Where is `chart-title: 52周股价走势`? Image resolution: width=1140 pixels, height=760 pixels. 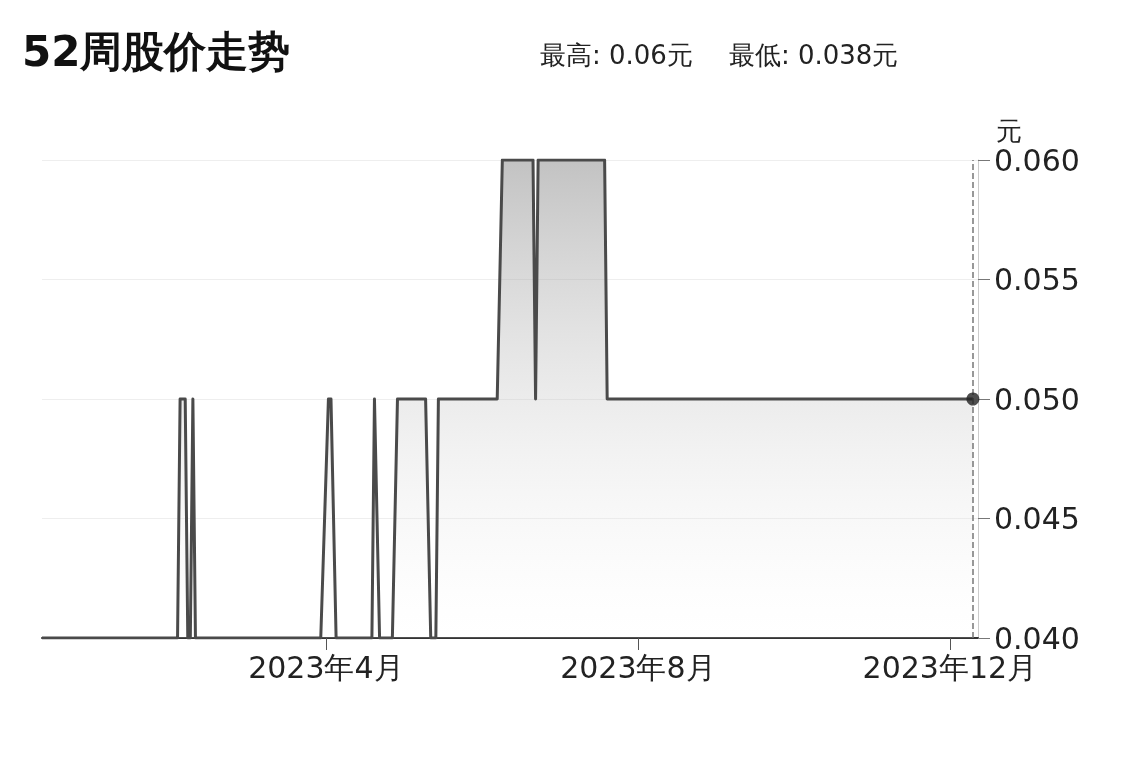 chart-title: 52周股价走势 is located at coordinates (156, 52).